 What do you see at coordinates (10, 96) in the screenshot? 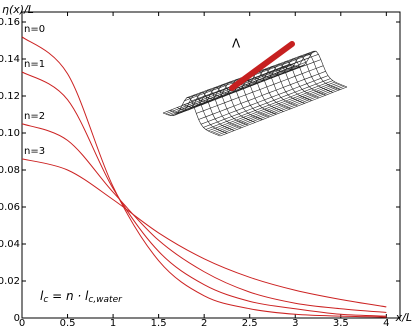
I see `y-tick-label: 0.12` at bounding box center [10, 96].